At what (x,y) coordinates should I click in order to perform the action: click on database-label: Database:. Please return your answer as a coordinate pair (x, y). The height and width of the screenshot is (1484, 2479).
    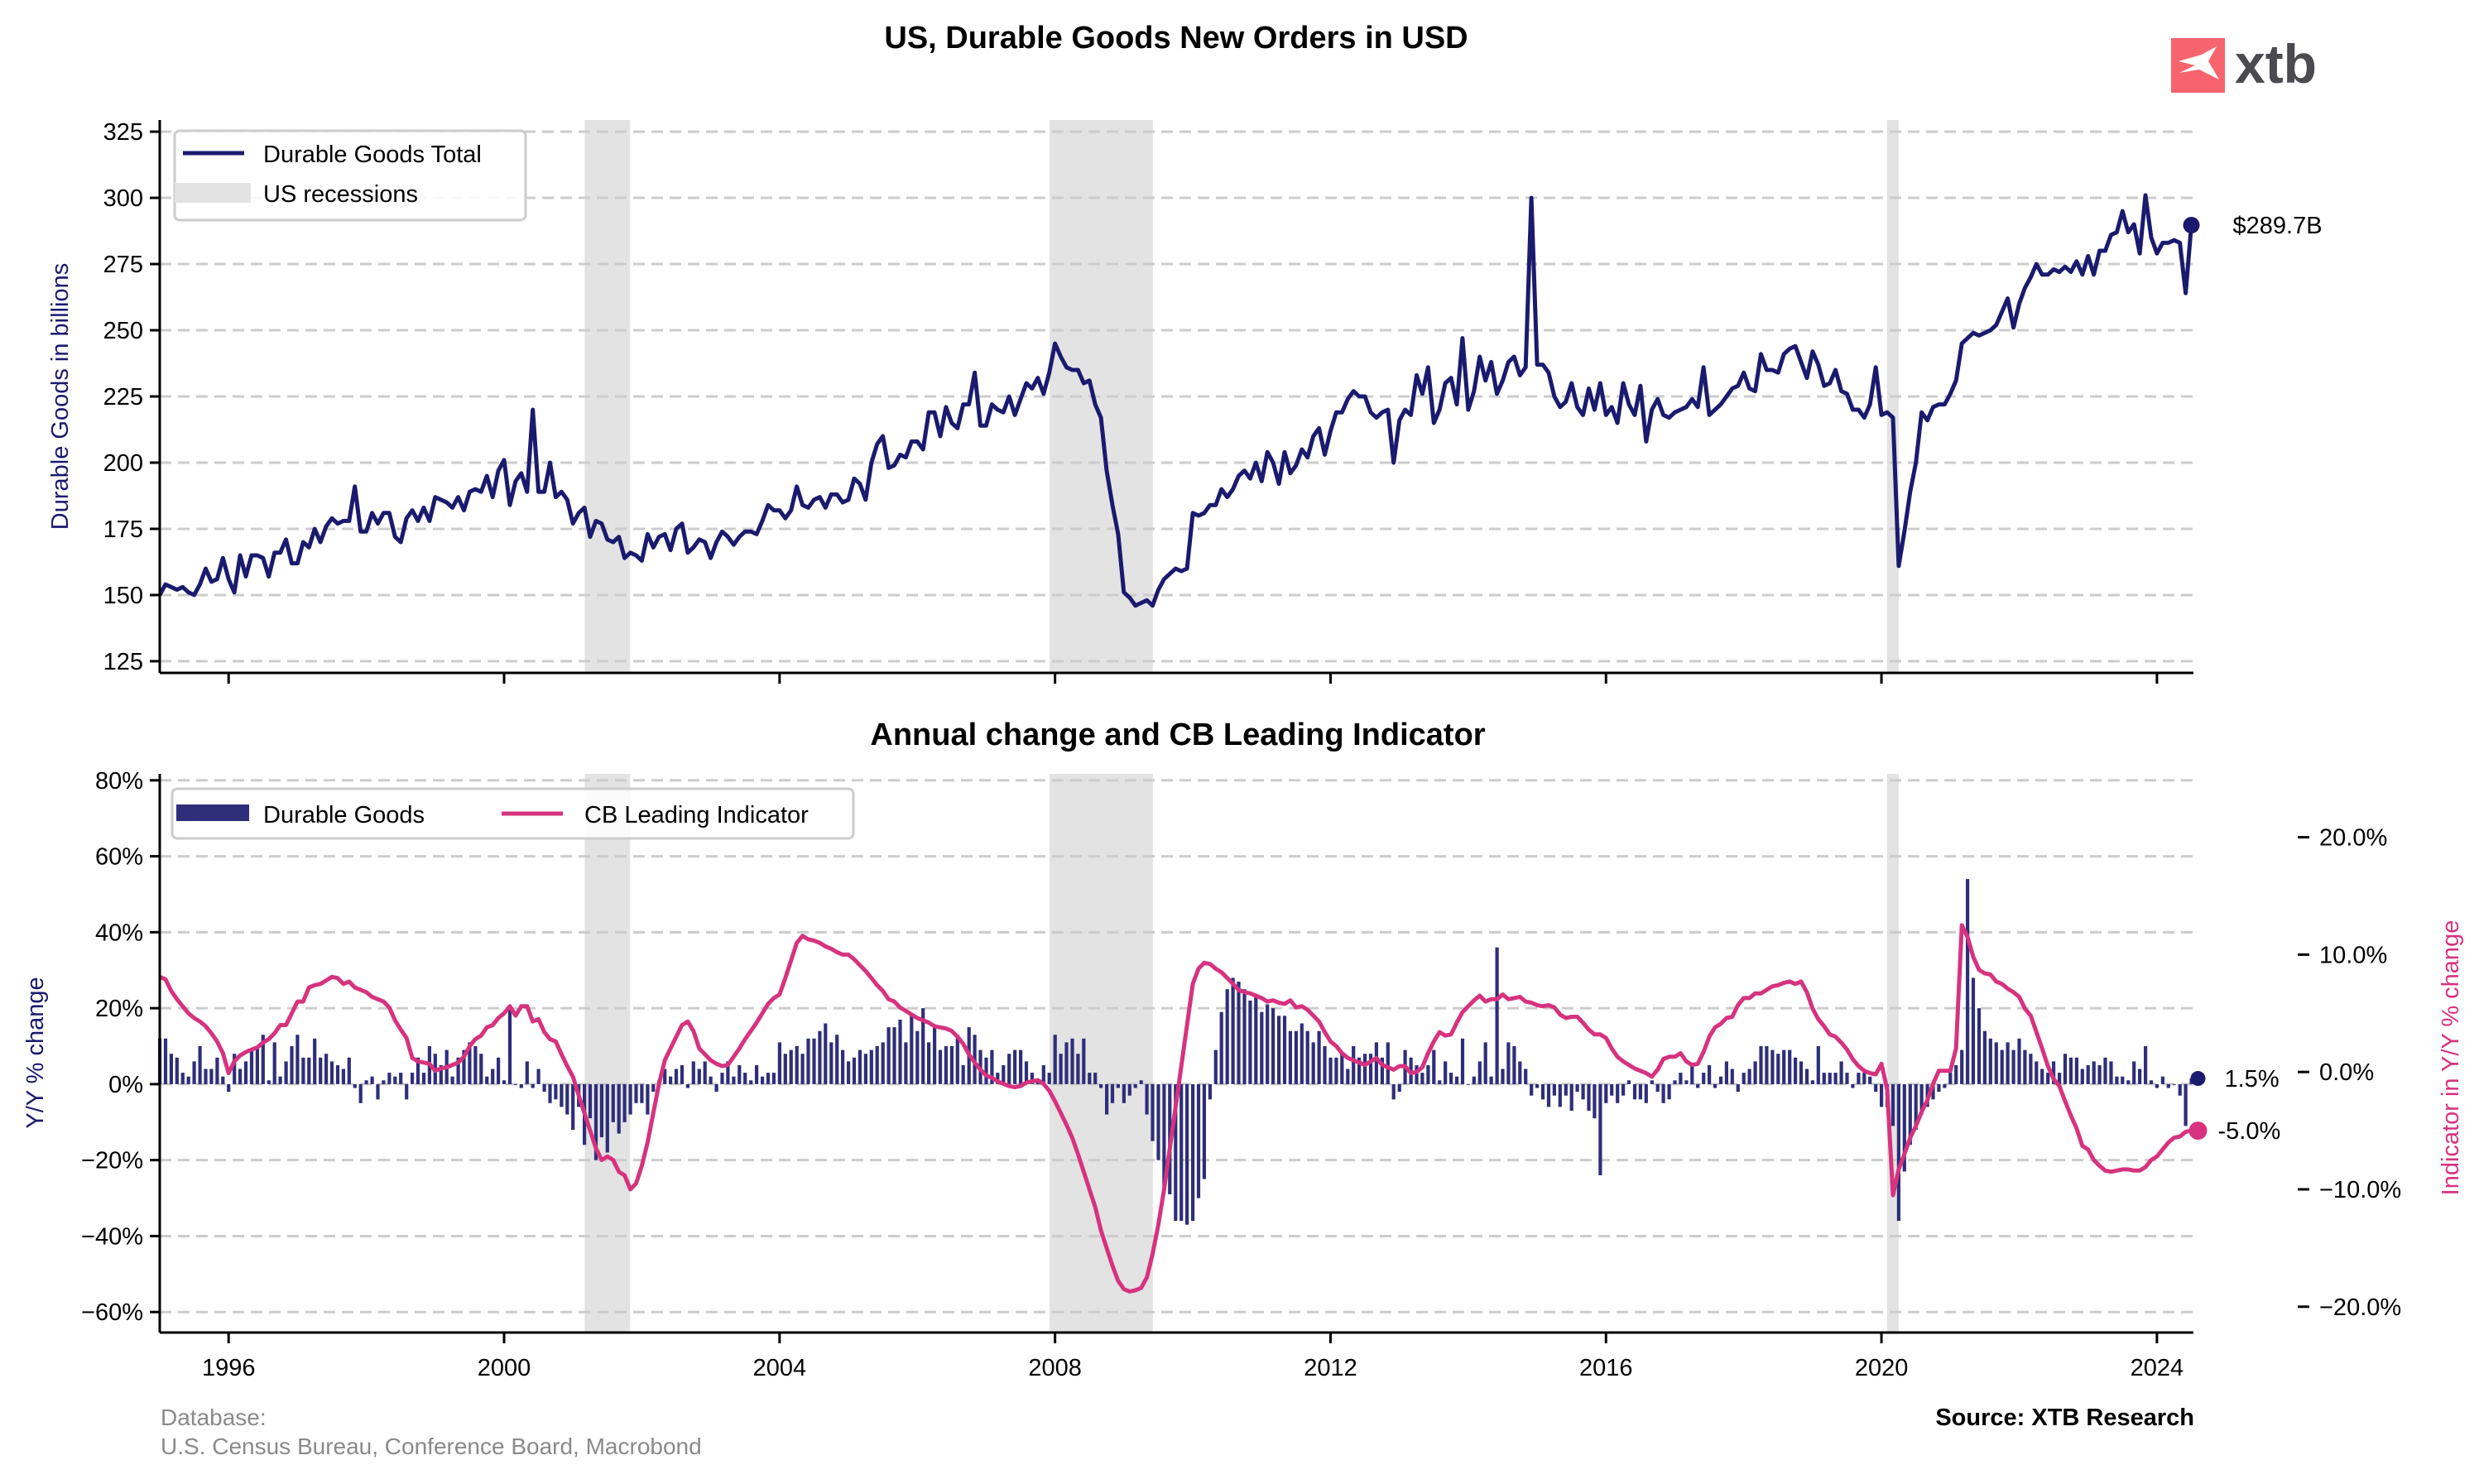
    Looking at the image, I should click on (214, 1417).